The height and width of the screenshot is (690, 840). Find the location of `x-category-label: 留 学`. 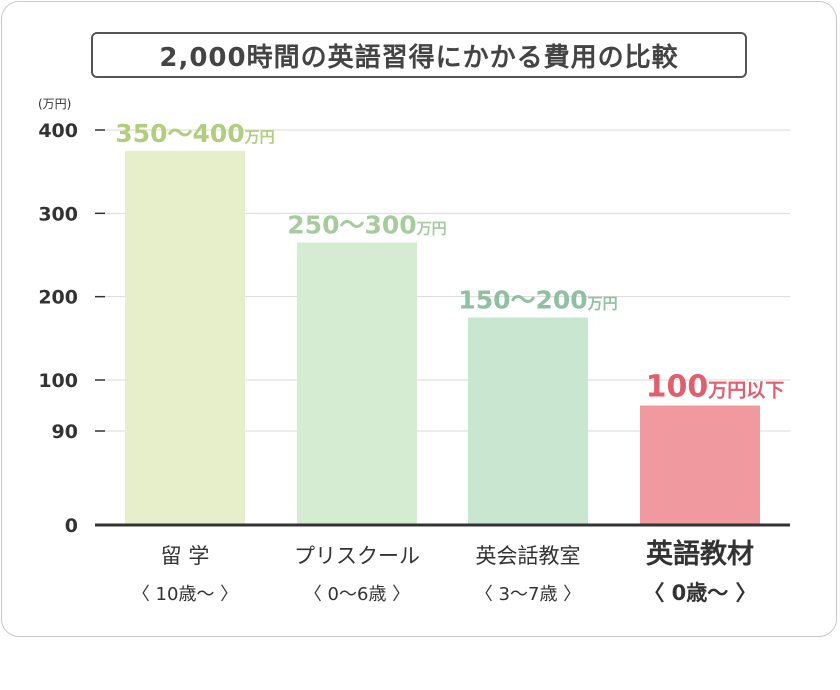

x-category-label: 留 学 is located at coordinates (185, 556).